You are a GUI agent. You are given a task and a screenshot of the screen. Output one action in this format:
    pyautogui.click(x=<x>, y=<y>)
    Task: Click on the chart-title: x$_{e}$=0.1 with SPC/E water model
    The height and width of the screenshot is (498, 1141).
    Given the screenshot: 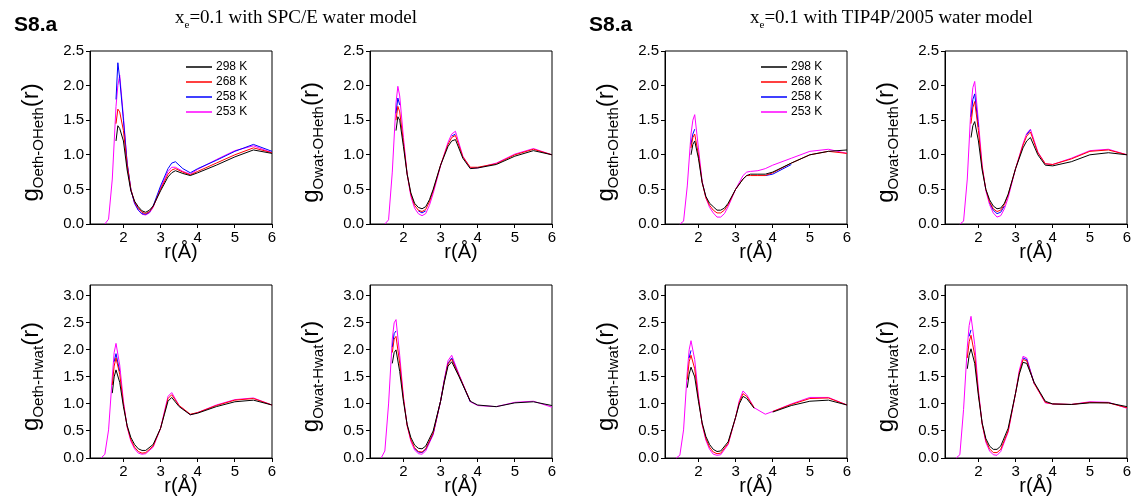 What is the action you would take?
    pyautogui.click(x=296, y=18)
    